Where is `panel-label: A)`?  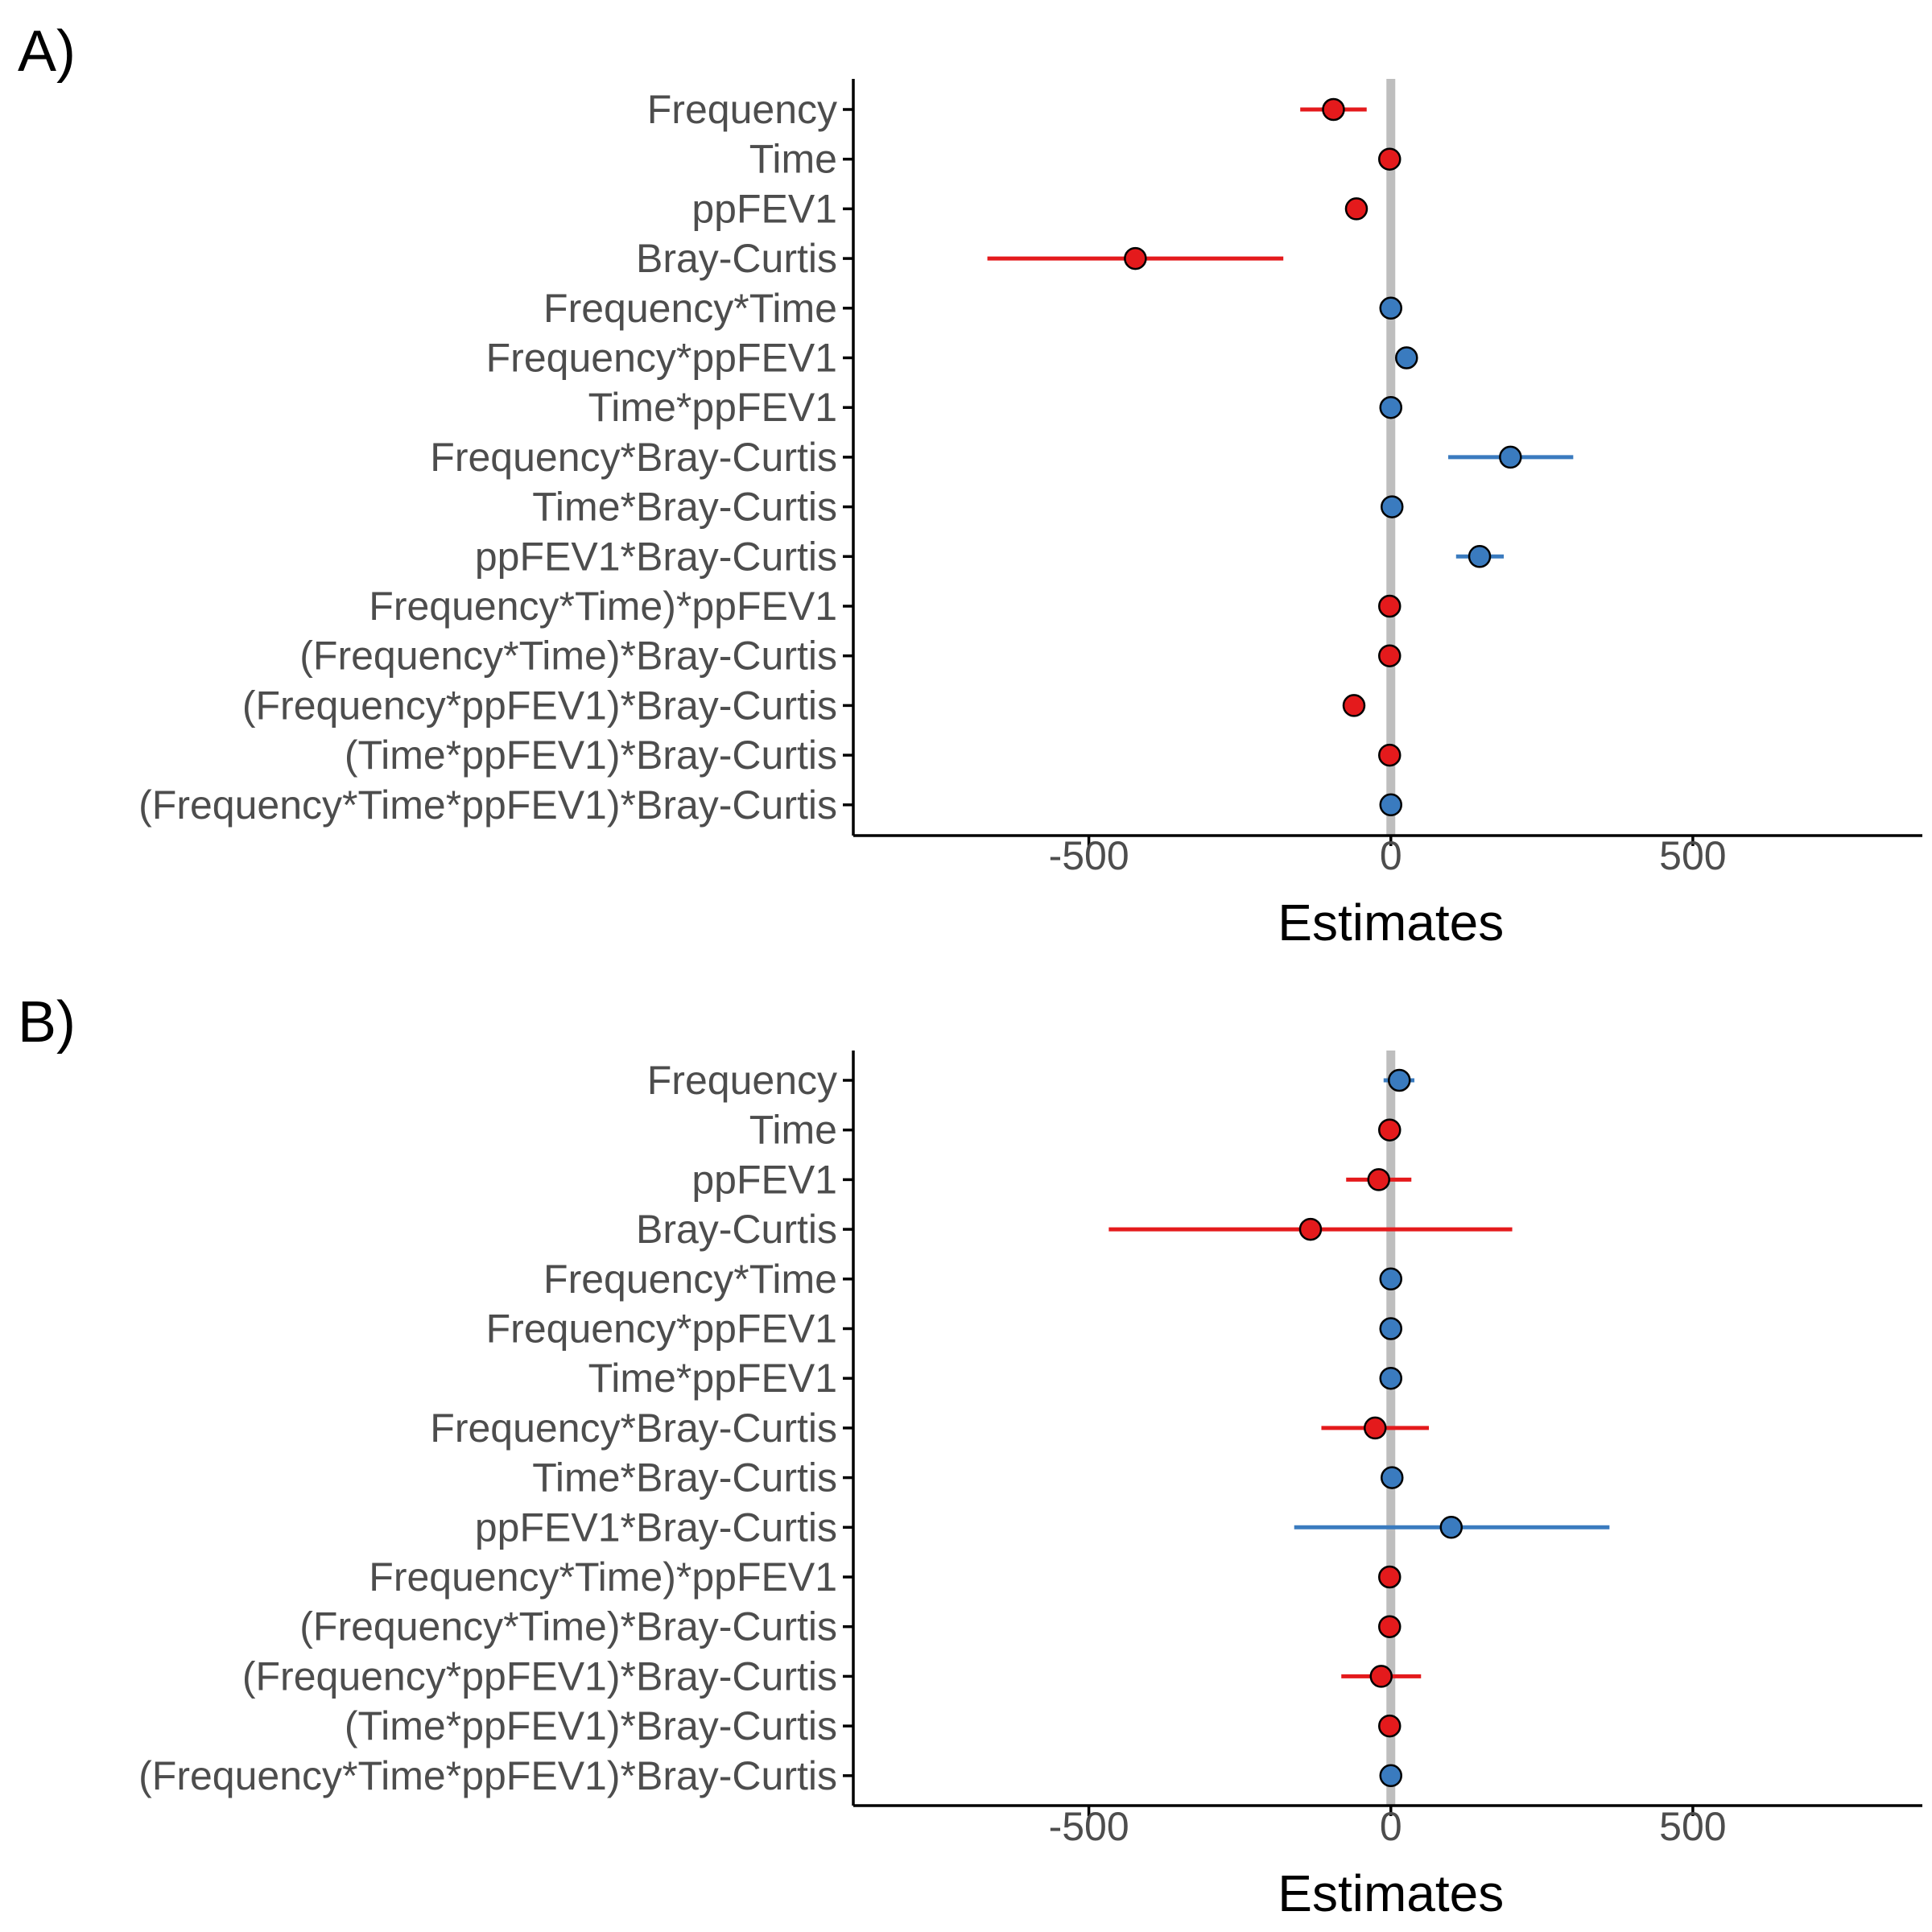
panel-label: A) is located at coordinates (47, 51).